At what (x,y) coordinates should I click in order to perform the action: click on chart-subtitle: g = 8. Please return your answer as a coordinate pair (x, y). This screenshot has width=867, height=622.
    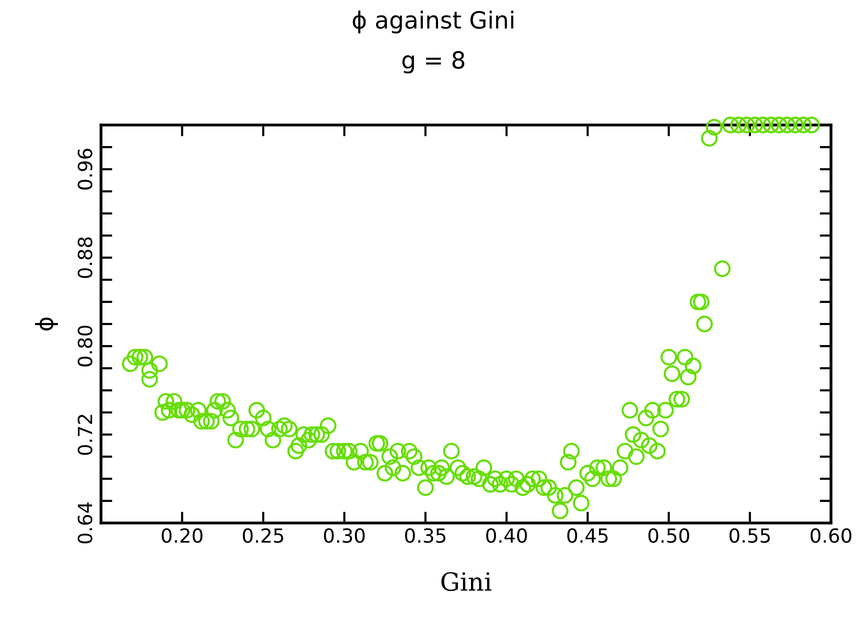
    Looking at the image, I should click on (433, 62).